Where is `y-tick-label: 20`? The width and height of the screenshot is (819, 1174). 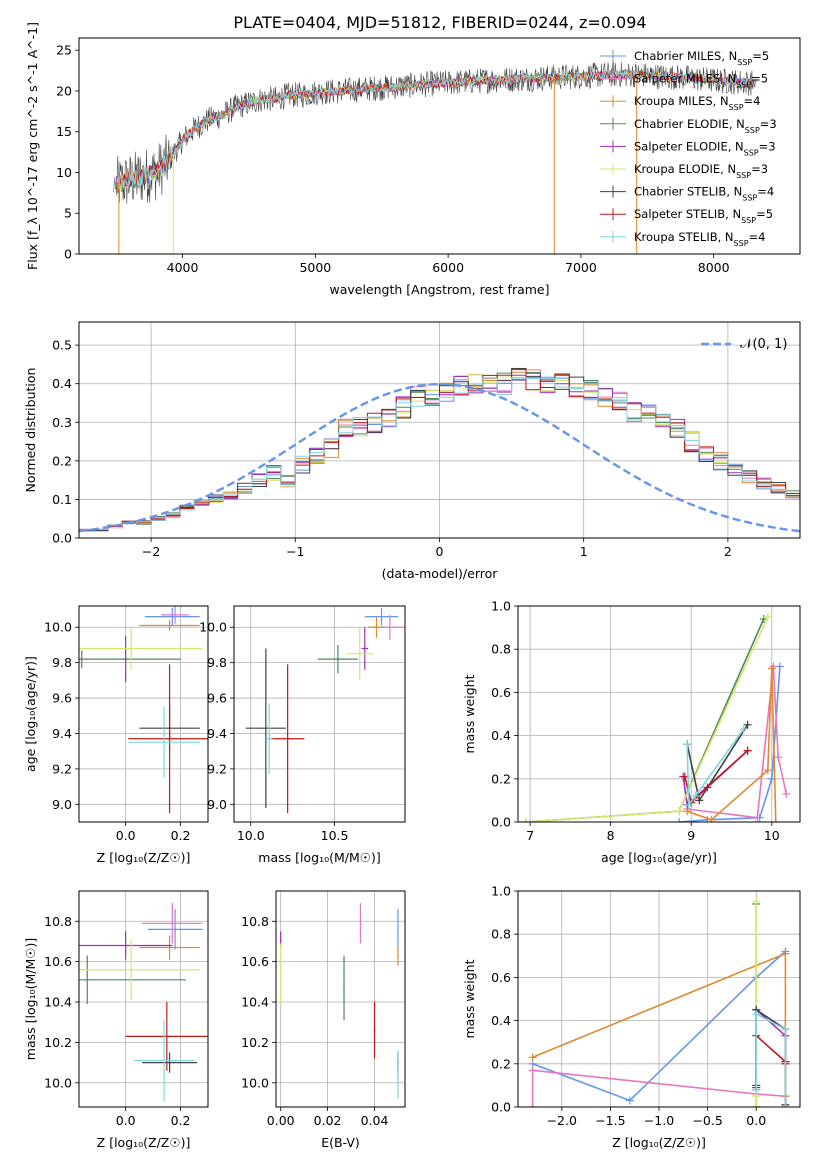
y-tick-label: 20 is located at coordinates (64, 90).